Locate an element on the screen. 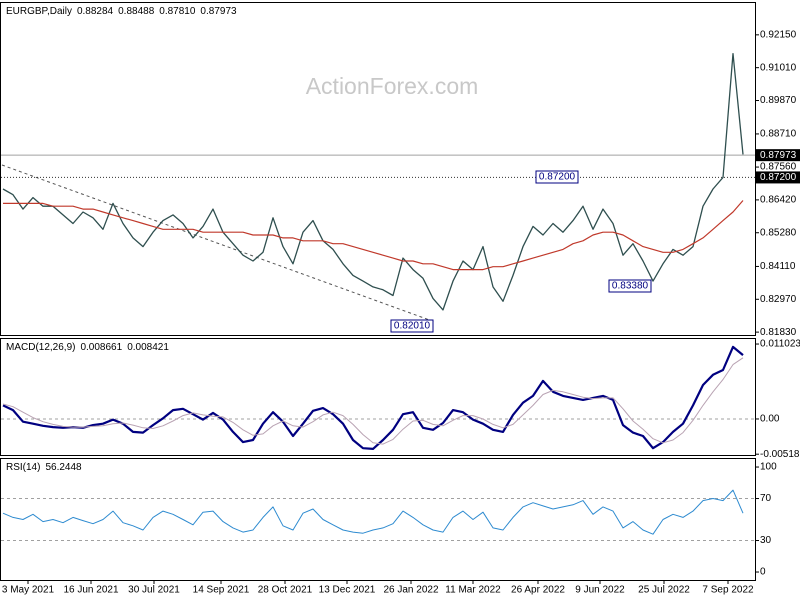 The width and height of the screenshot is (800, 600). y-tick-label: 30 is located at coordinates (766, 540).